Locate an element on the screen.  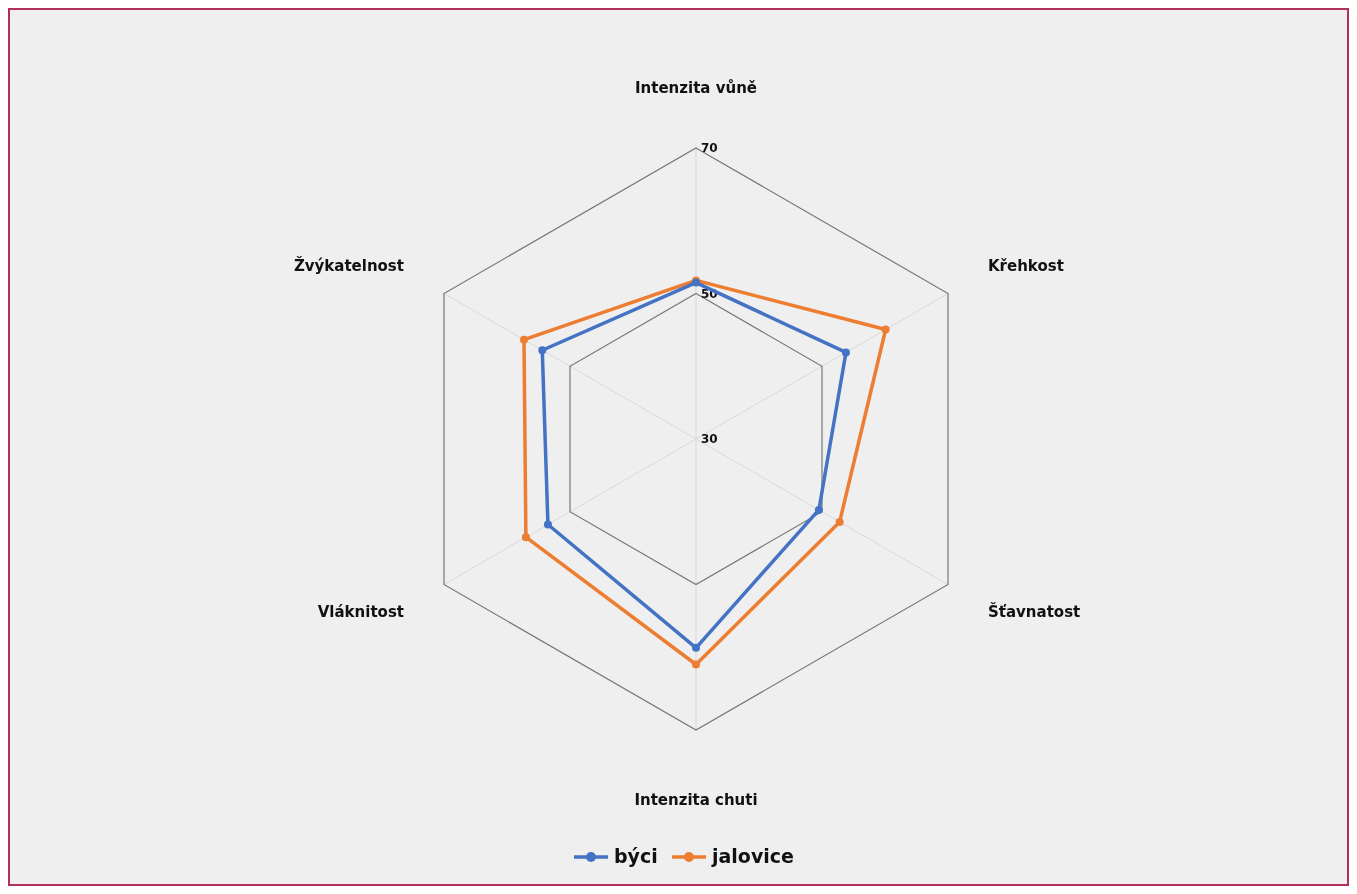
legend-label: jalovice is located at coordinates (752, 856).